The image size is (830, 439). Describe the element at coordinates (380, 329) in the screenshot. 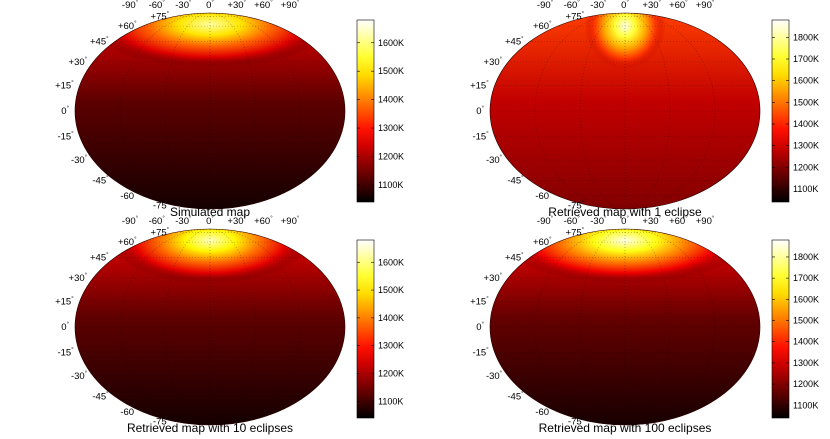

I see `colorbar: 1600K 1500K 1400K 1300K 1200K 1100K` at that location.